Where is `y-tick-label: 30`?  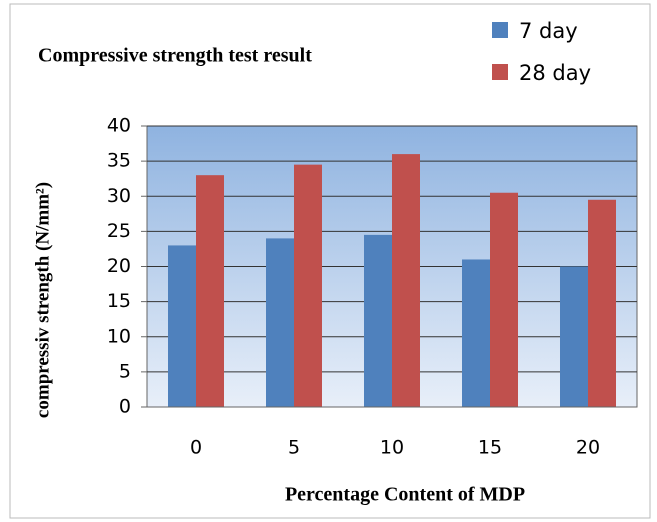
y-tick-label: 30 is located at coordinates (119, 196).